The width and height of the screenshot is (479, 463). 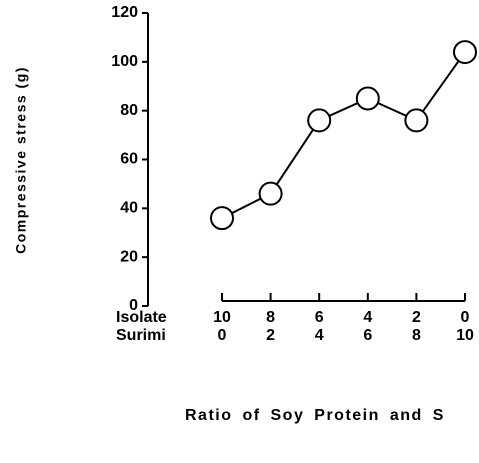 I want to click on y-axis-label: Compressive stress (g), so click(x=21, y=160).